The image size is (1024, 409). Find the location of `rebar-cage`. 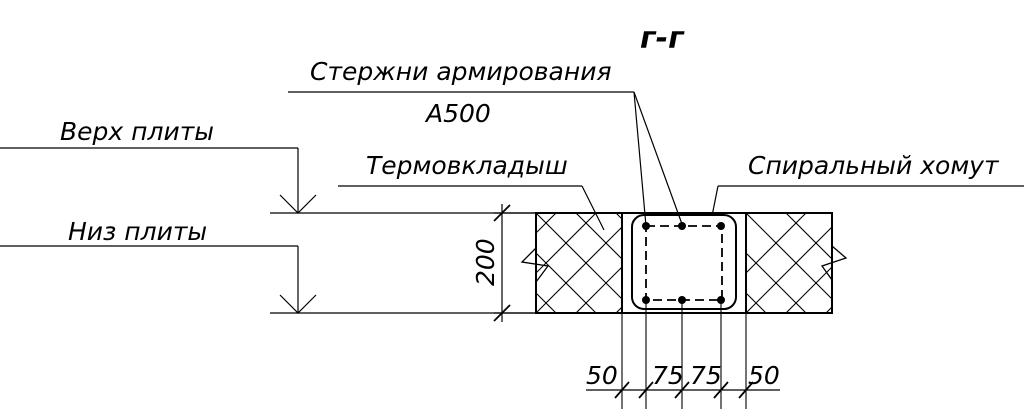

rebar-cage is located at coordinates (684, 263).